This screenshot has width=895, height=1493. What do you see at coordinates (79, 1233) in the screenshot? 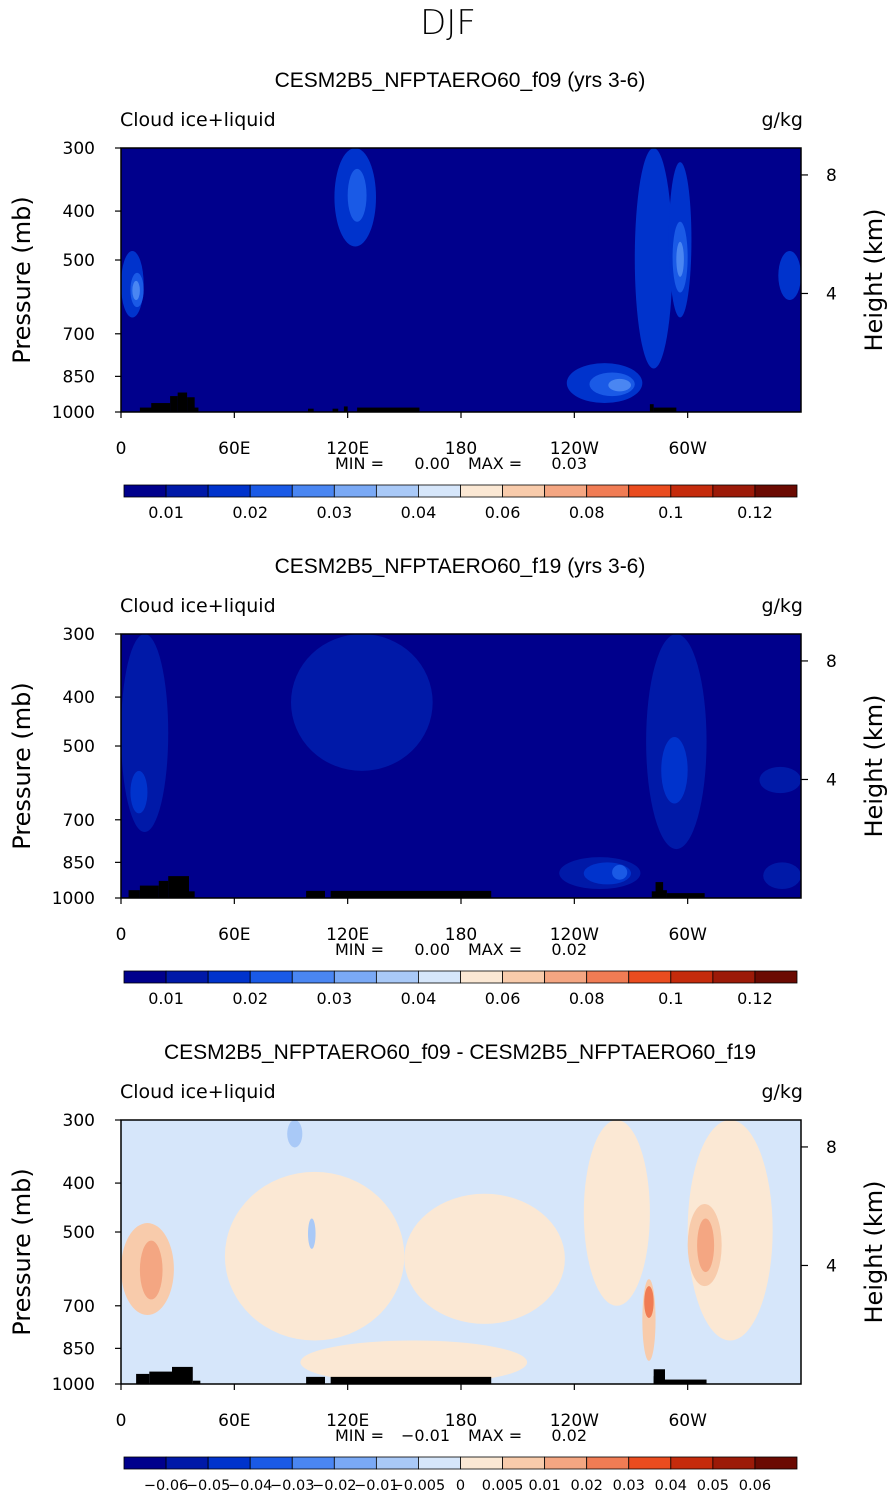
I see `y-tick-label: 500` at bounding box center [79, 1233].